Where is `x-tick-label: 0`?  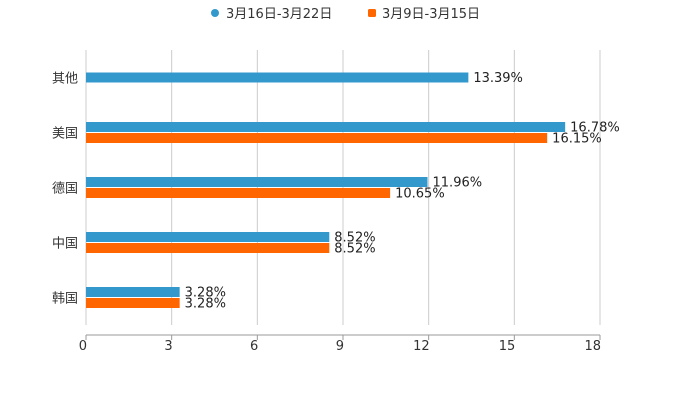 x-tick-label: 0 is located at coordinates (83, 346).